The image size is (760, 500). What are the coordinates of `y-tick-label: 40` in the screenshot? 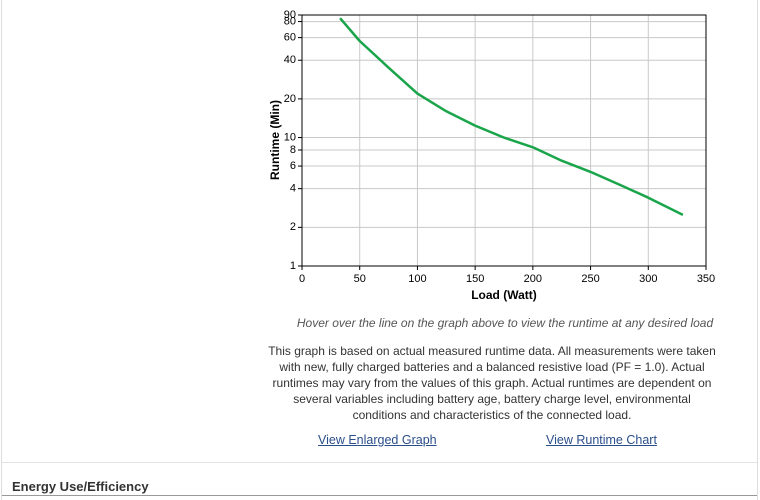 It's located at (290, 60).